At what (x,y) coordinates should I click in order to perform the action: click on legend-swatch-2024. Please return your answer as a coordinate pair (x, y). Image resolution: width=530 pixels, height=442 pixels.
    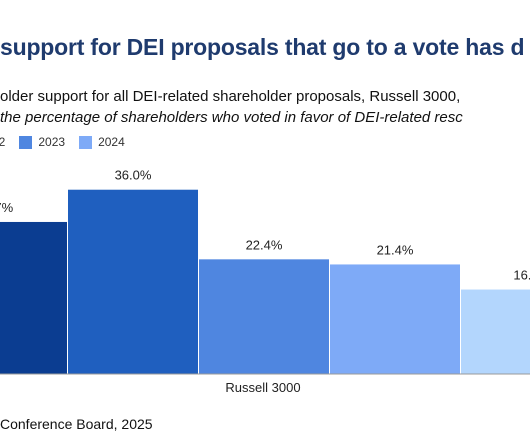
    Looking at the image, I should click on (86, 142).